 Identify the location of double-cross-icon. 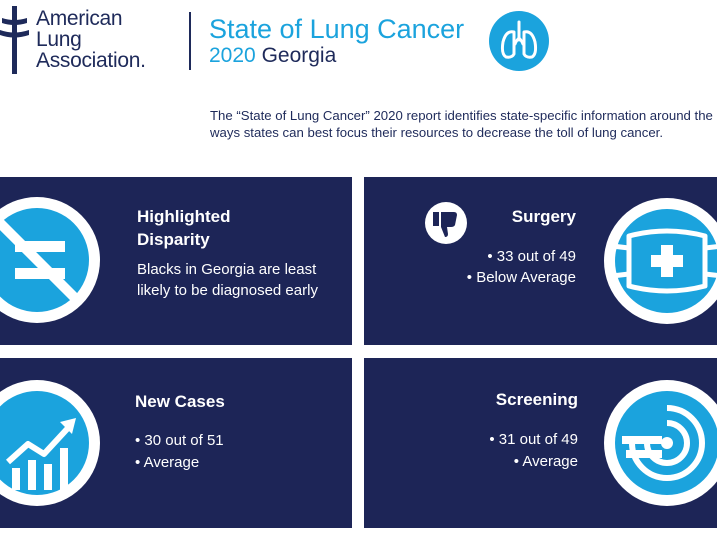
(14, 40).